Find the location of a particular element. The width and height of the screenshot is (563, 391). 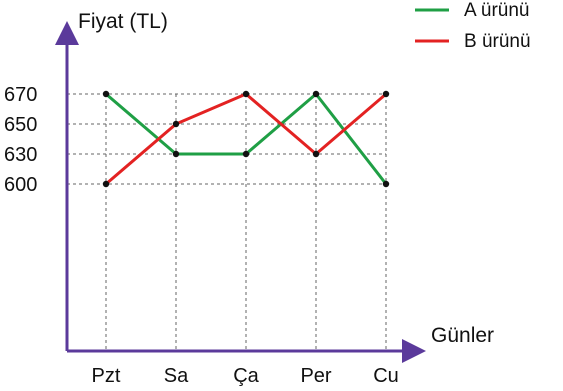

x-tick-label: Per is located at coordinates (315, 376).